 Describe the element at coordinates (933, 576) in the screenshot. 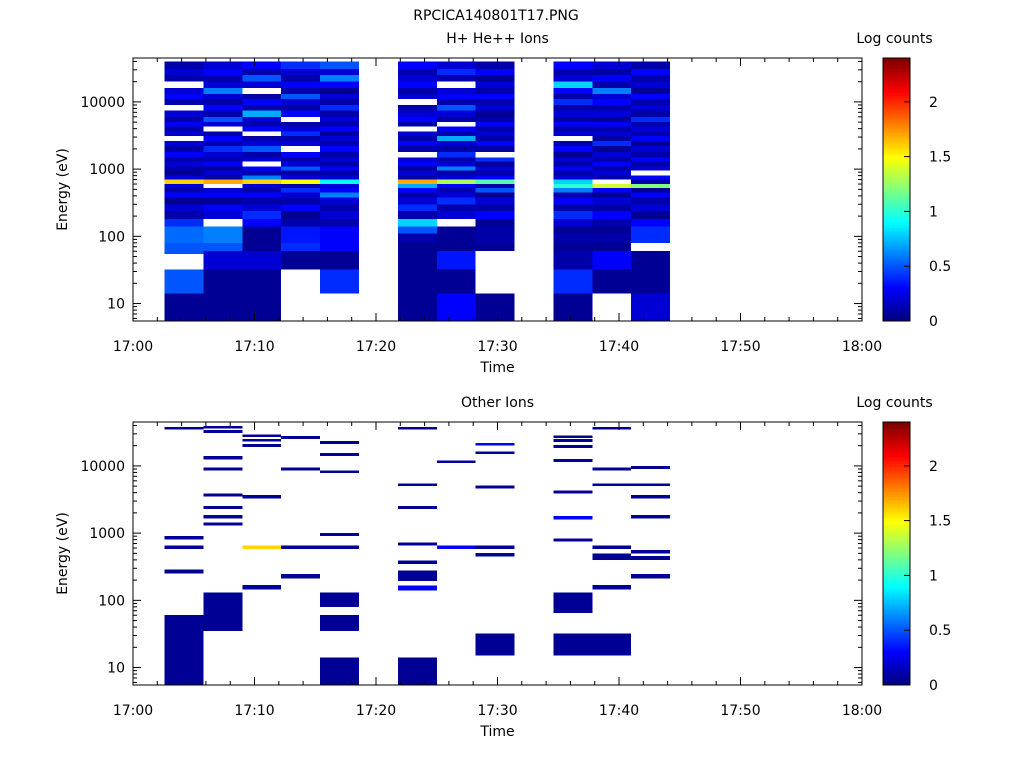

I see `colorbar-tick-label: 1` at that location.